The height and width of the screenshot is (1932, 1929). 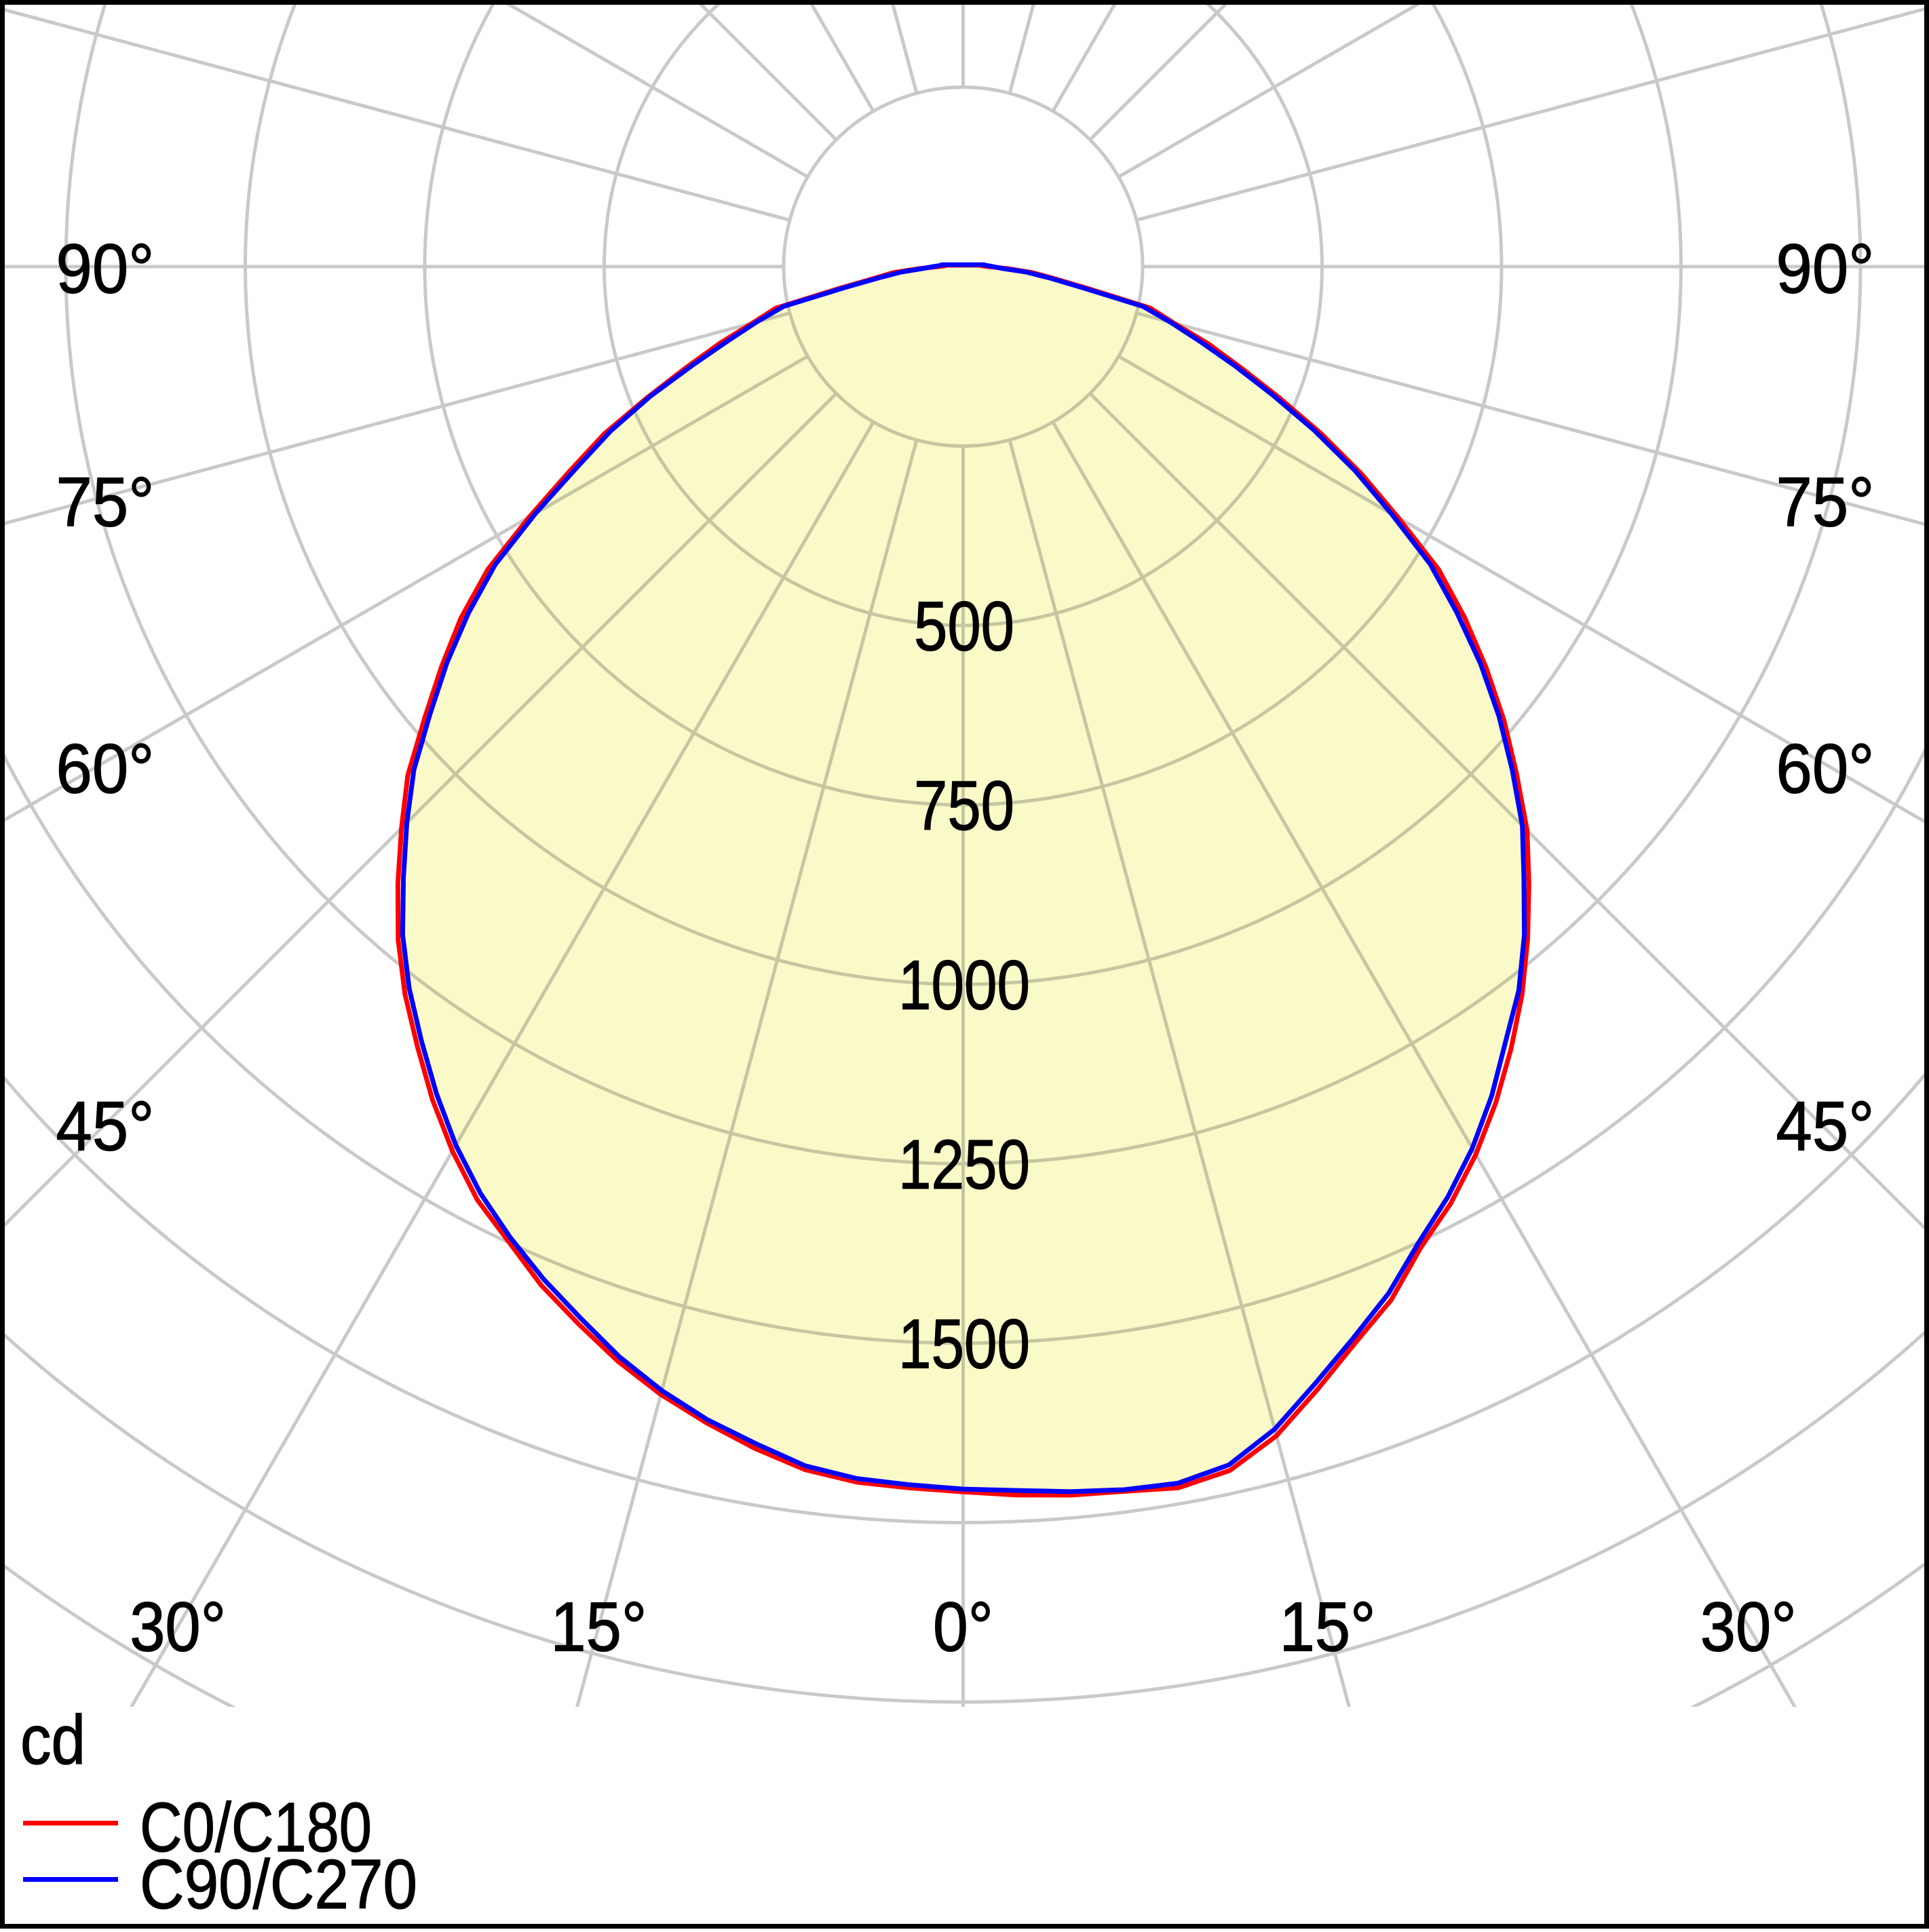 I want to click on svg-text: 750, so click(x=964, y=806).